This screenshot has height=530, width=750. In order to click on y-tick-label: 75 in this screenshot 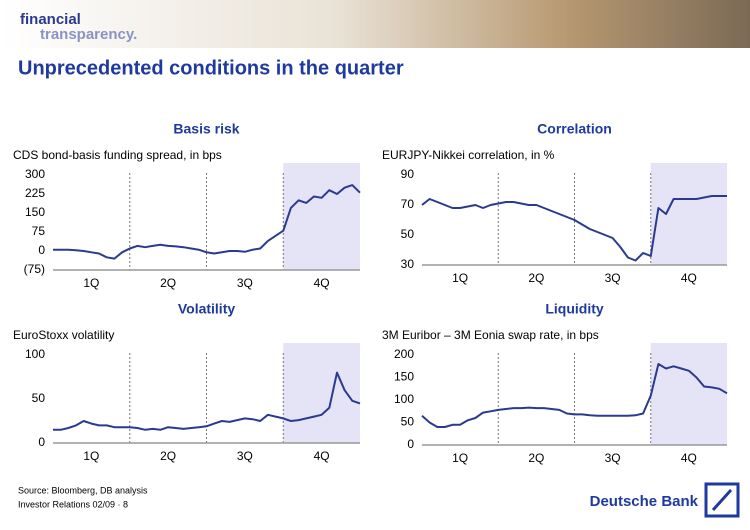, I will do `click(39, 231)`.